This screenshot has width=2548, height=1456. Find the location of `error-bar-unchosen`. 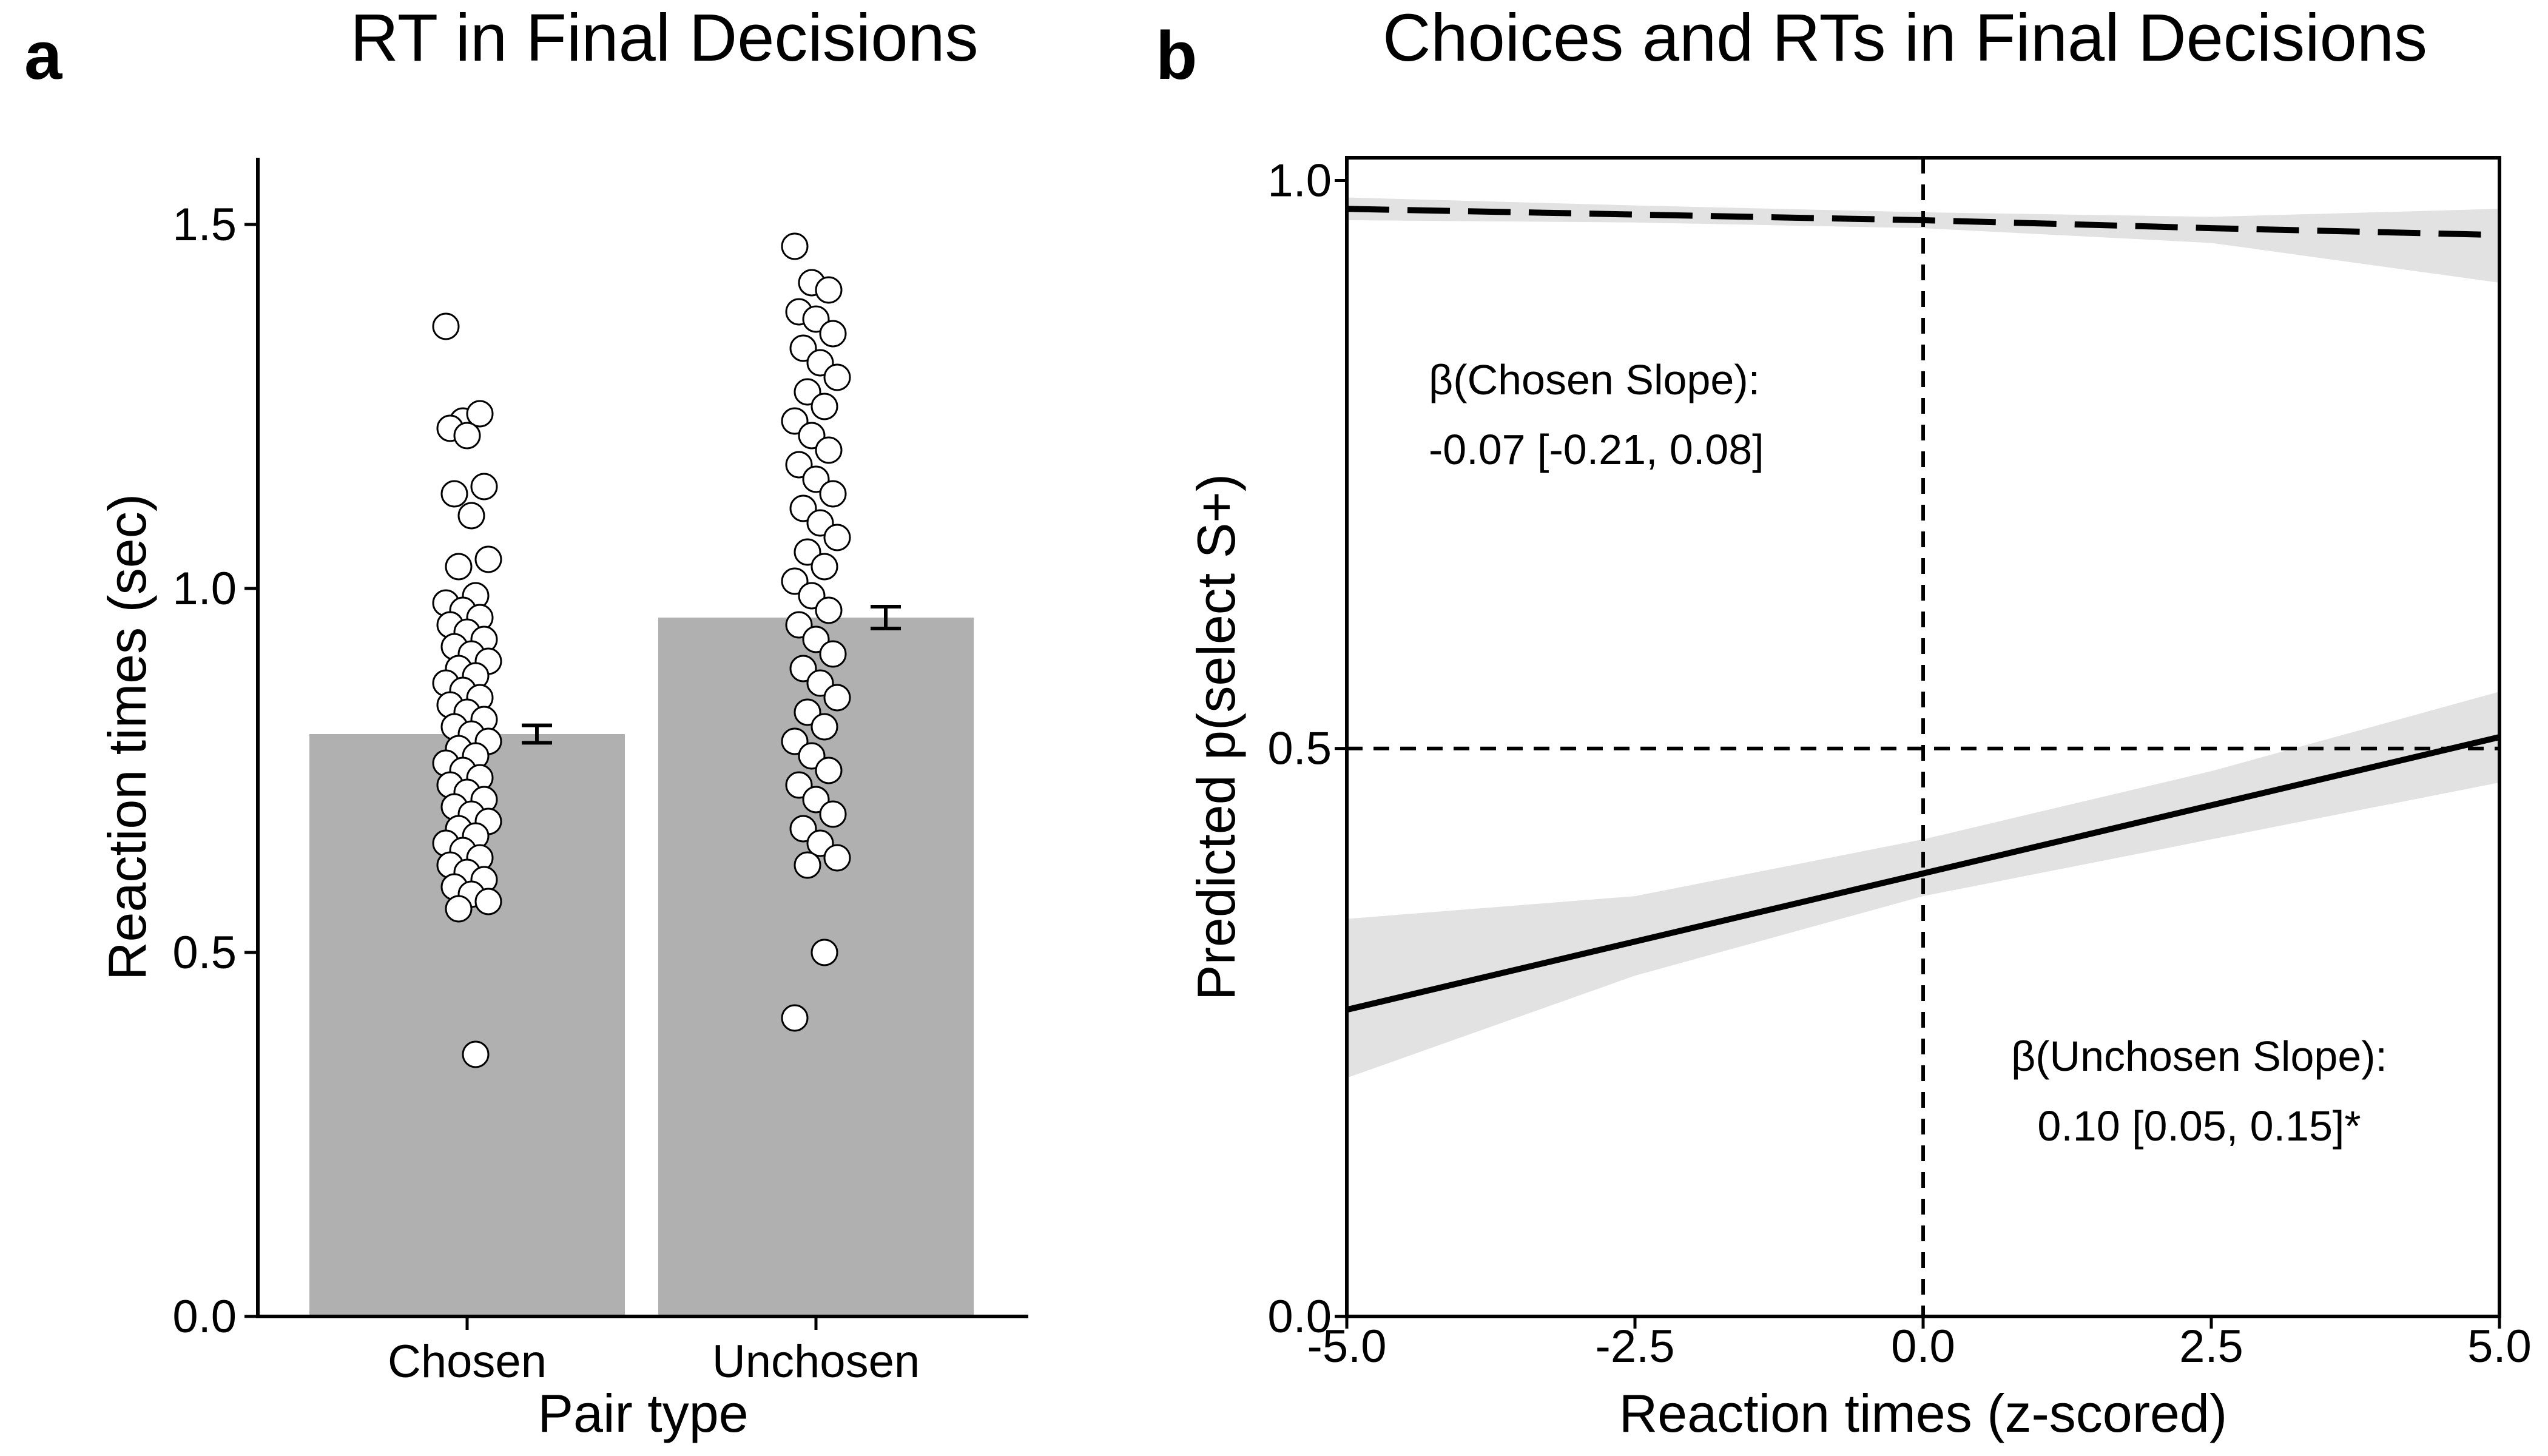

error-bar-unchosen is located at coordinates (886, 617).